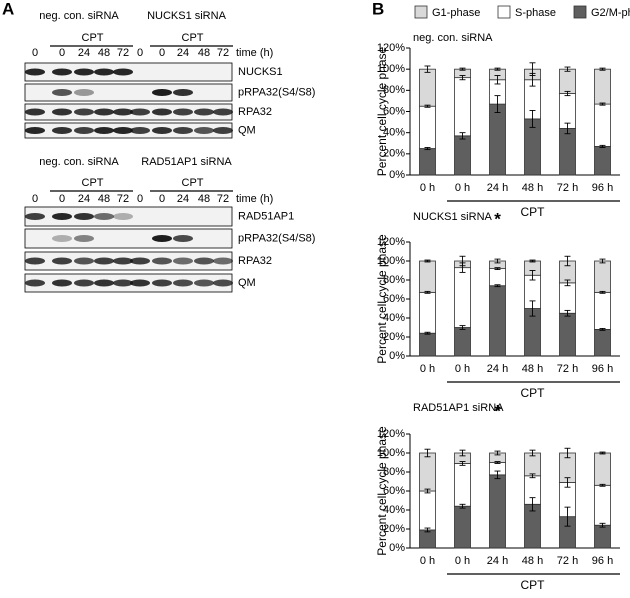  What do you see at coordinates (610, 13) in the screenshot?
I see `legend-label: G2/M-phase` at bounding box center [610, 13].